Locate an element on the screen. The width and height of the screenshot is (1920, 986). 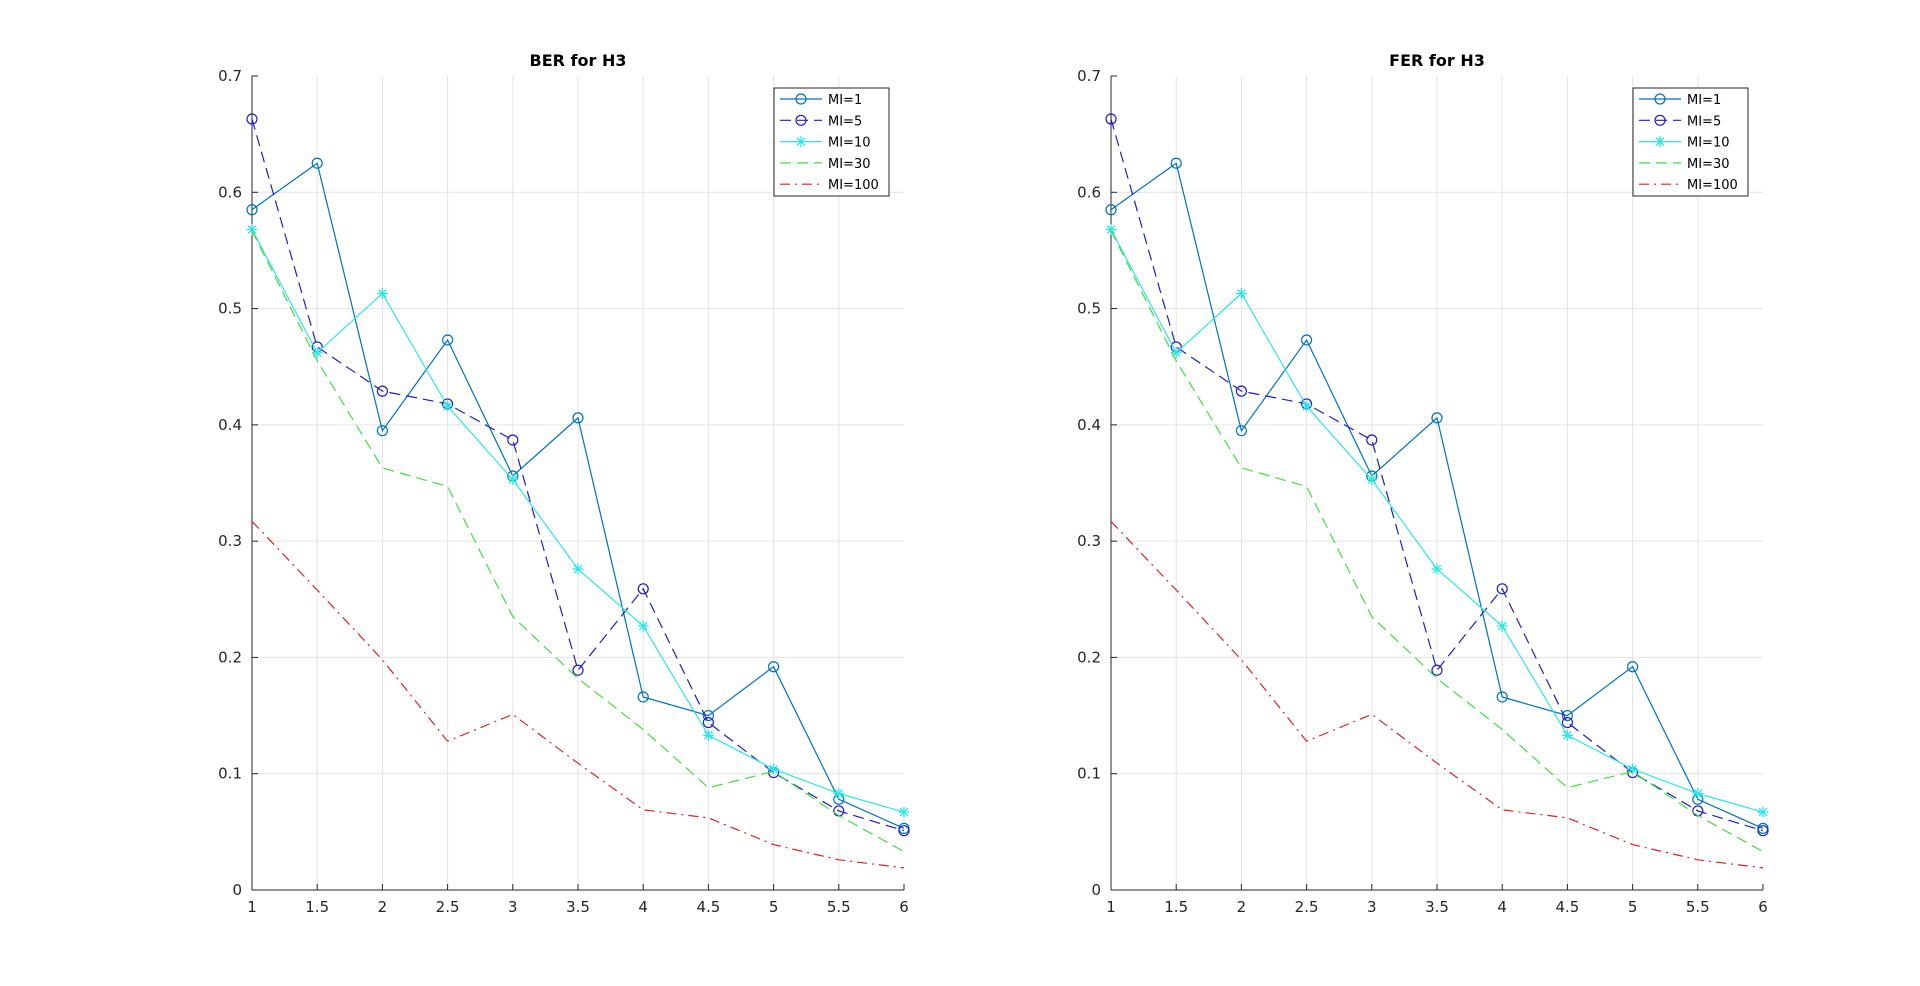
x-tick-label: 3 is located at coordinates (1372, 907).